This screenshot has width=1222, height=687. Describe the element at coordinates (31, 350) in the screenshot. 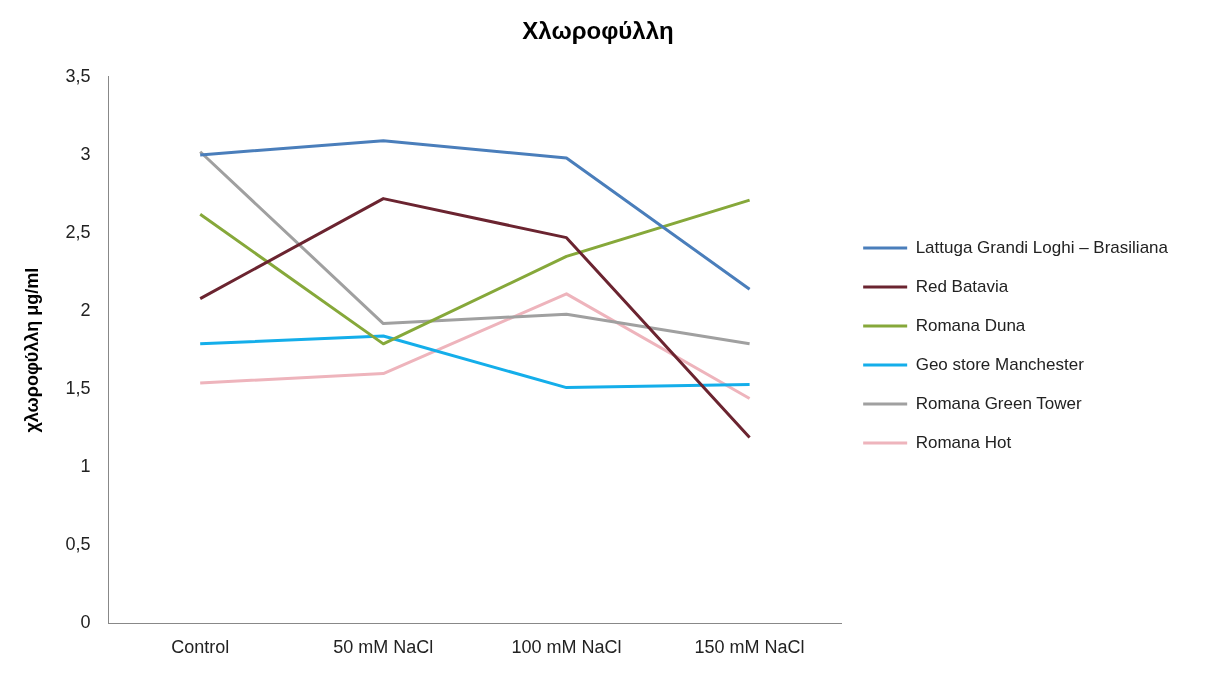

I see `y-axis-title: χλωροφύλλη μg/ml` at that location.